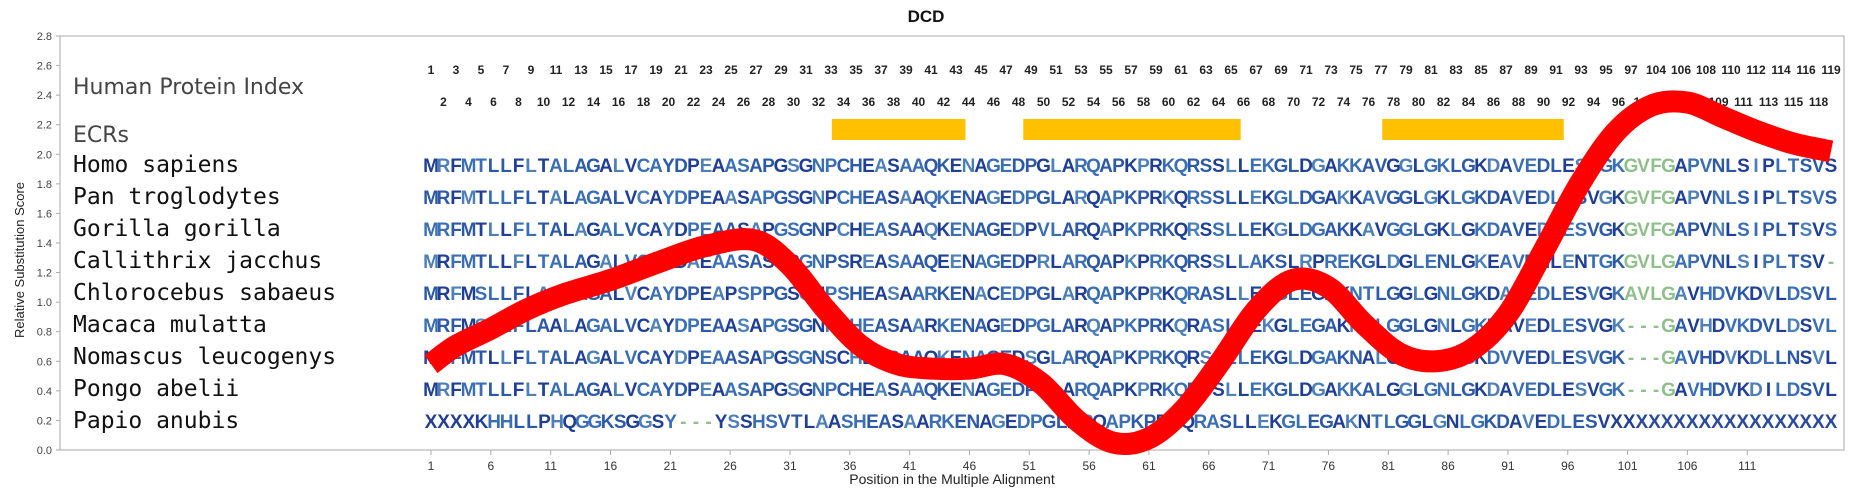 This screenshot has width=1852, height=500. Describe the element at coordinates (1306, 70) in the screenshot. I see `human-index-number: 71` at that location.